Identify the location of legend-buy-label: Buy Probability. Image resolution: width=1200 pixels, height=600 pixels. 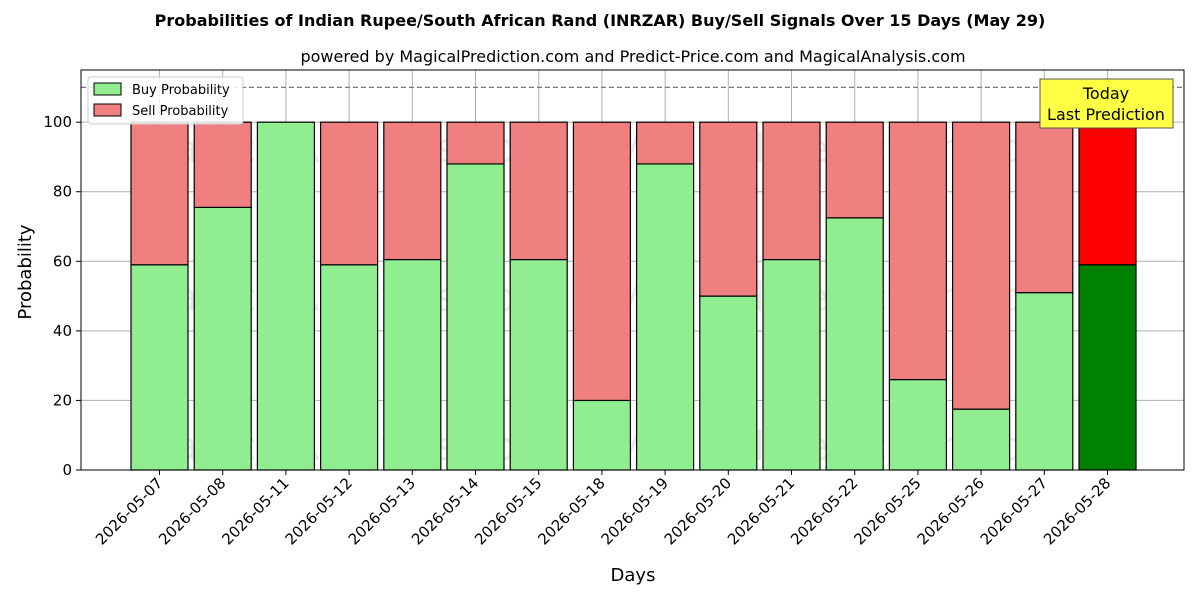
(181, 90).